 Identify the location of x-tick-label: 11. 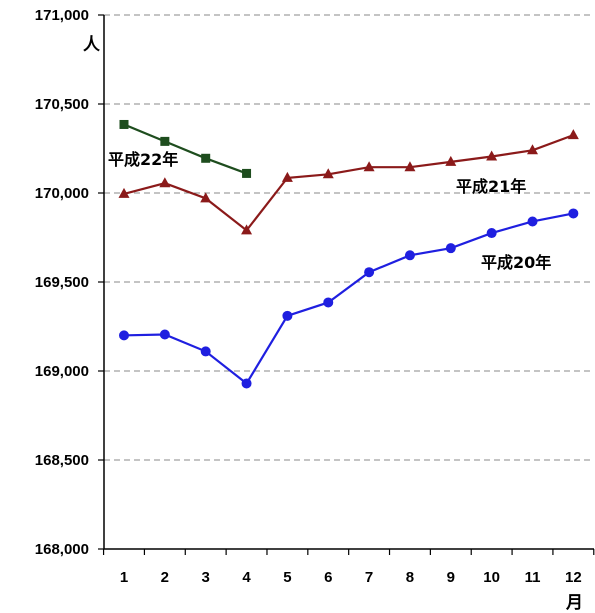
(533, 577).